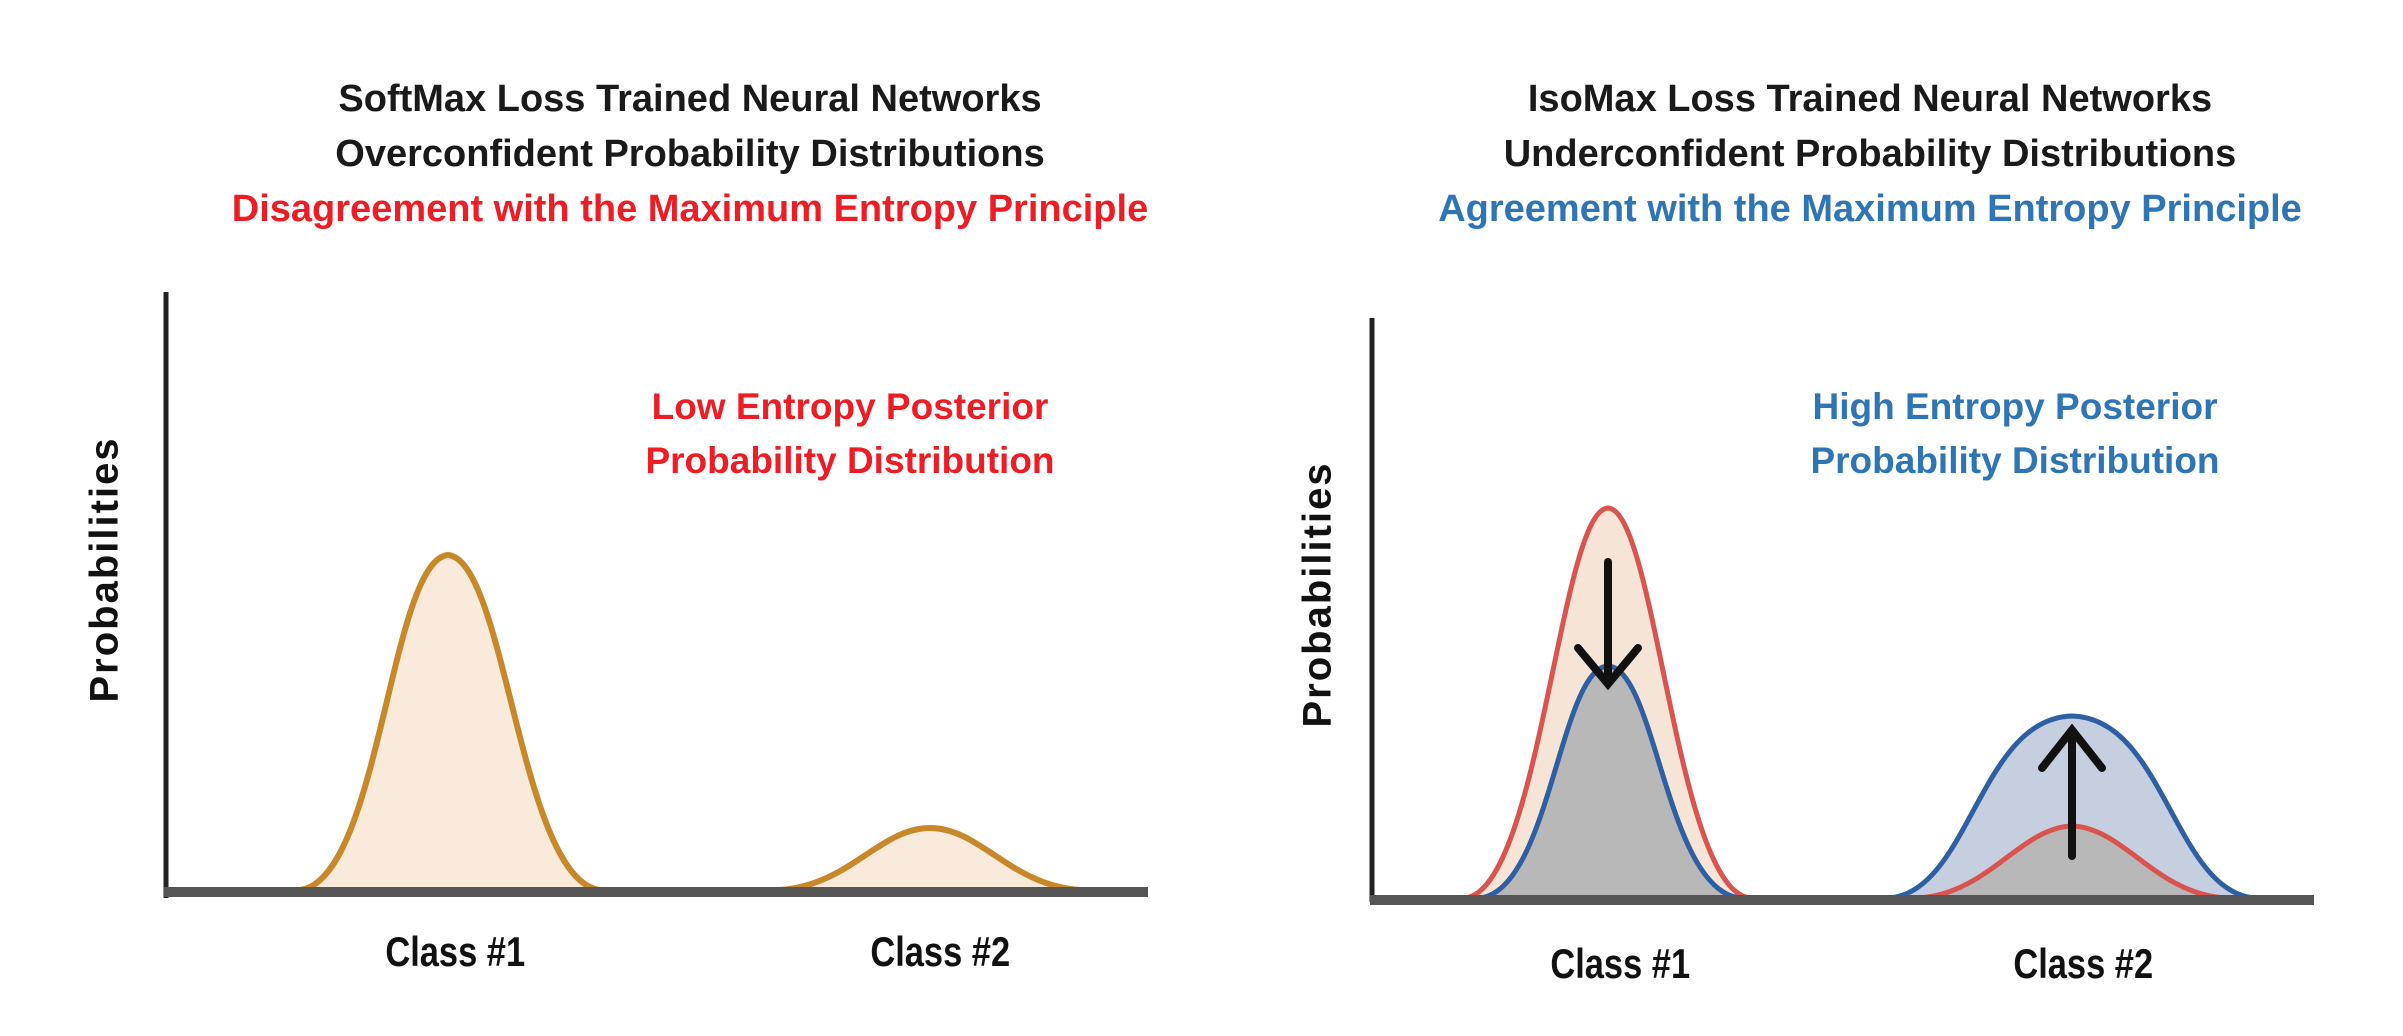 This screenshot has width=2403, height=1036. What do you see at coordinates (1608, 624) in the screenshot?
I see `decrease-arrow-icon` at bounding box center [1608, 624].